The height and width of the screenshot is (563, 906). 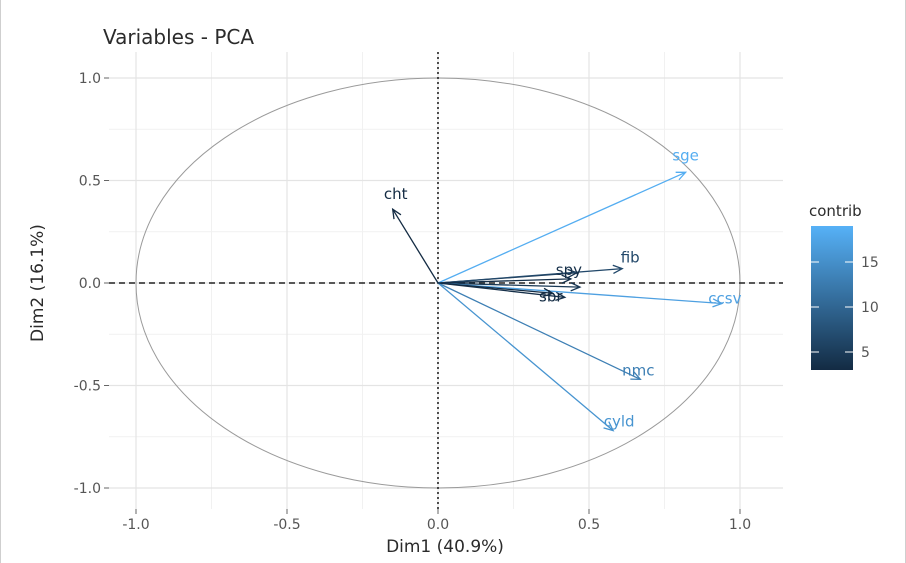 I want to click on legend-tick-label: 5, so click(x=865, y=353).